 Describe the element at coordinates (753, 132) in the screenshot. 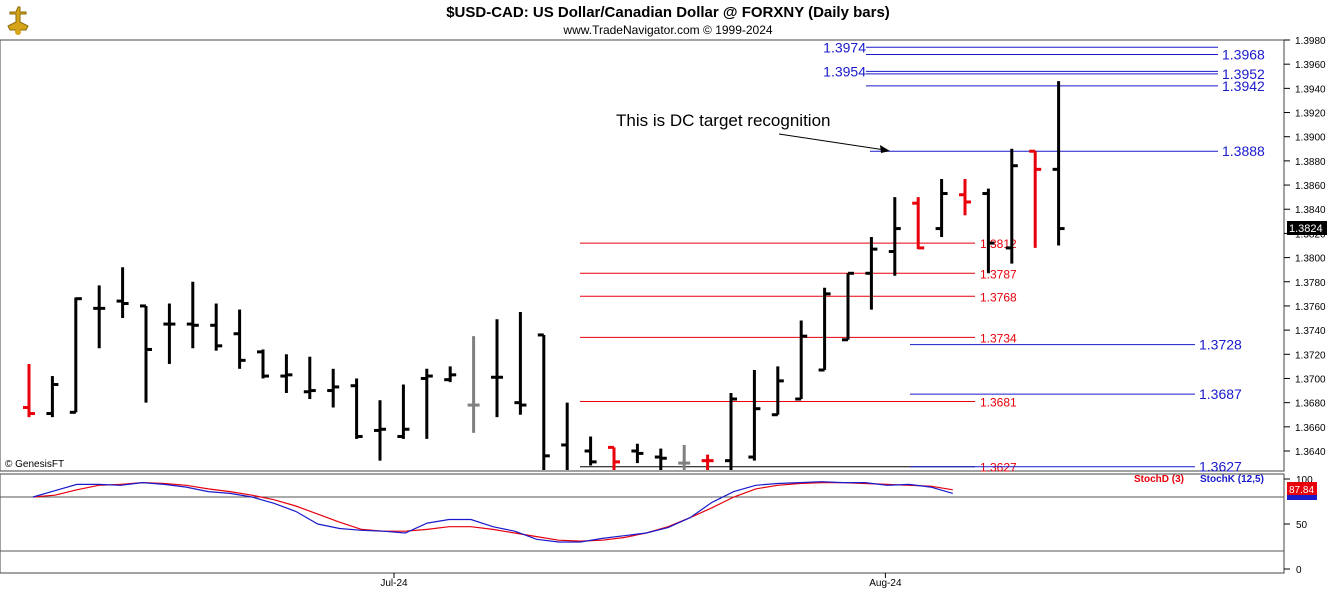

I see `annotation: This is DC target recognition` at that location.